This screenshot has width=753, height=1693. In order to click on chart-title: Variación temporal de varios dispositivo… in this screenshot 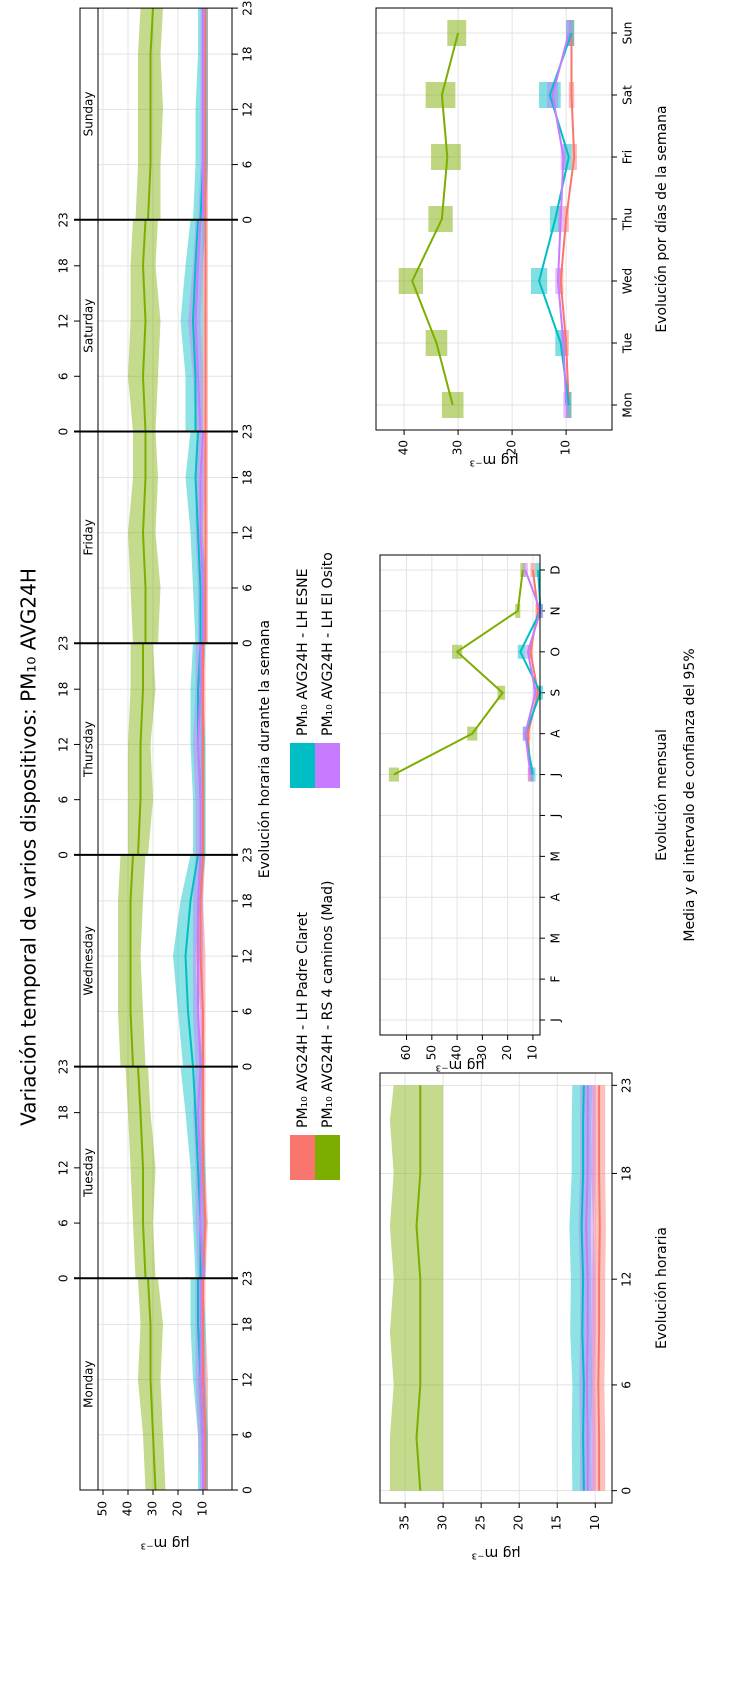, I will do `click(29, 847)`.